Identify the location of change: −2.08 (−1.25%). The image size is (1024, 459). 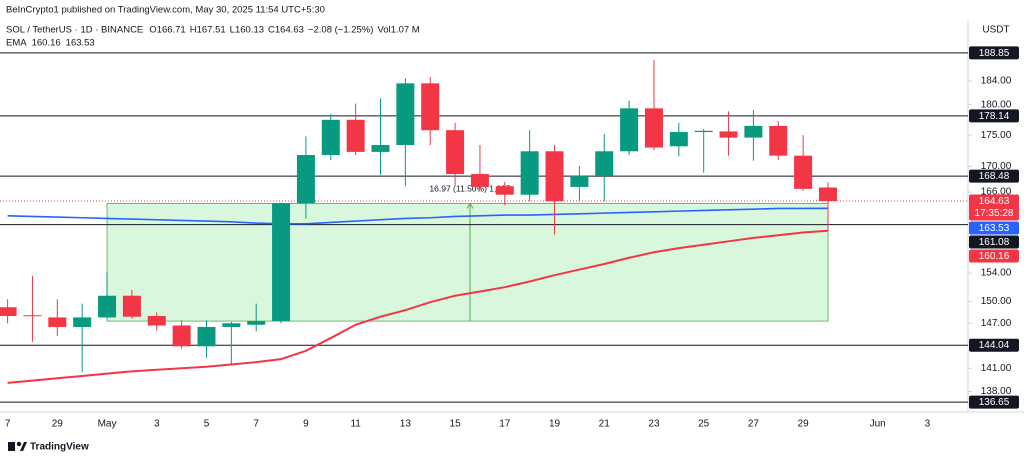
(341, 30).